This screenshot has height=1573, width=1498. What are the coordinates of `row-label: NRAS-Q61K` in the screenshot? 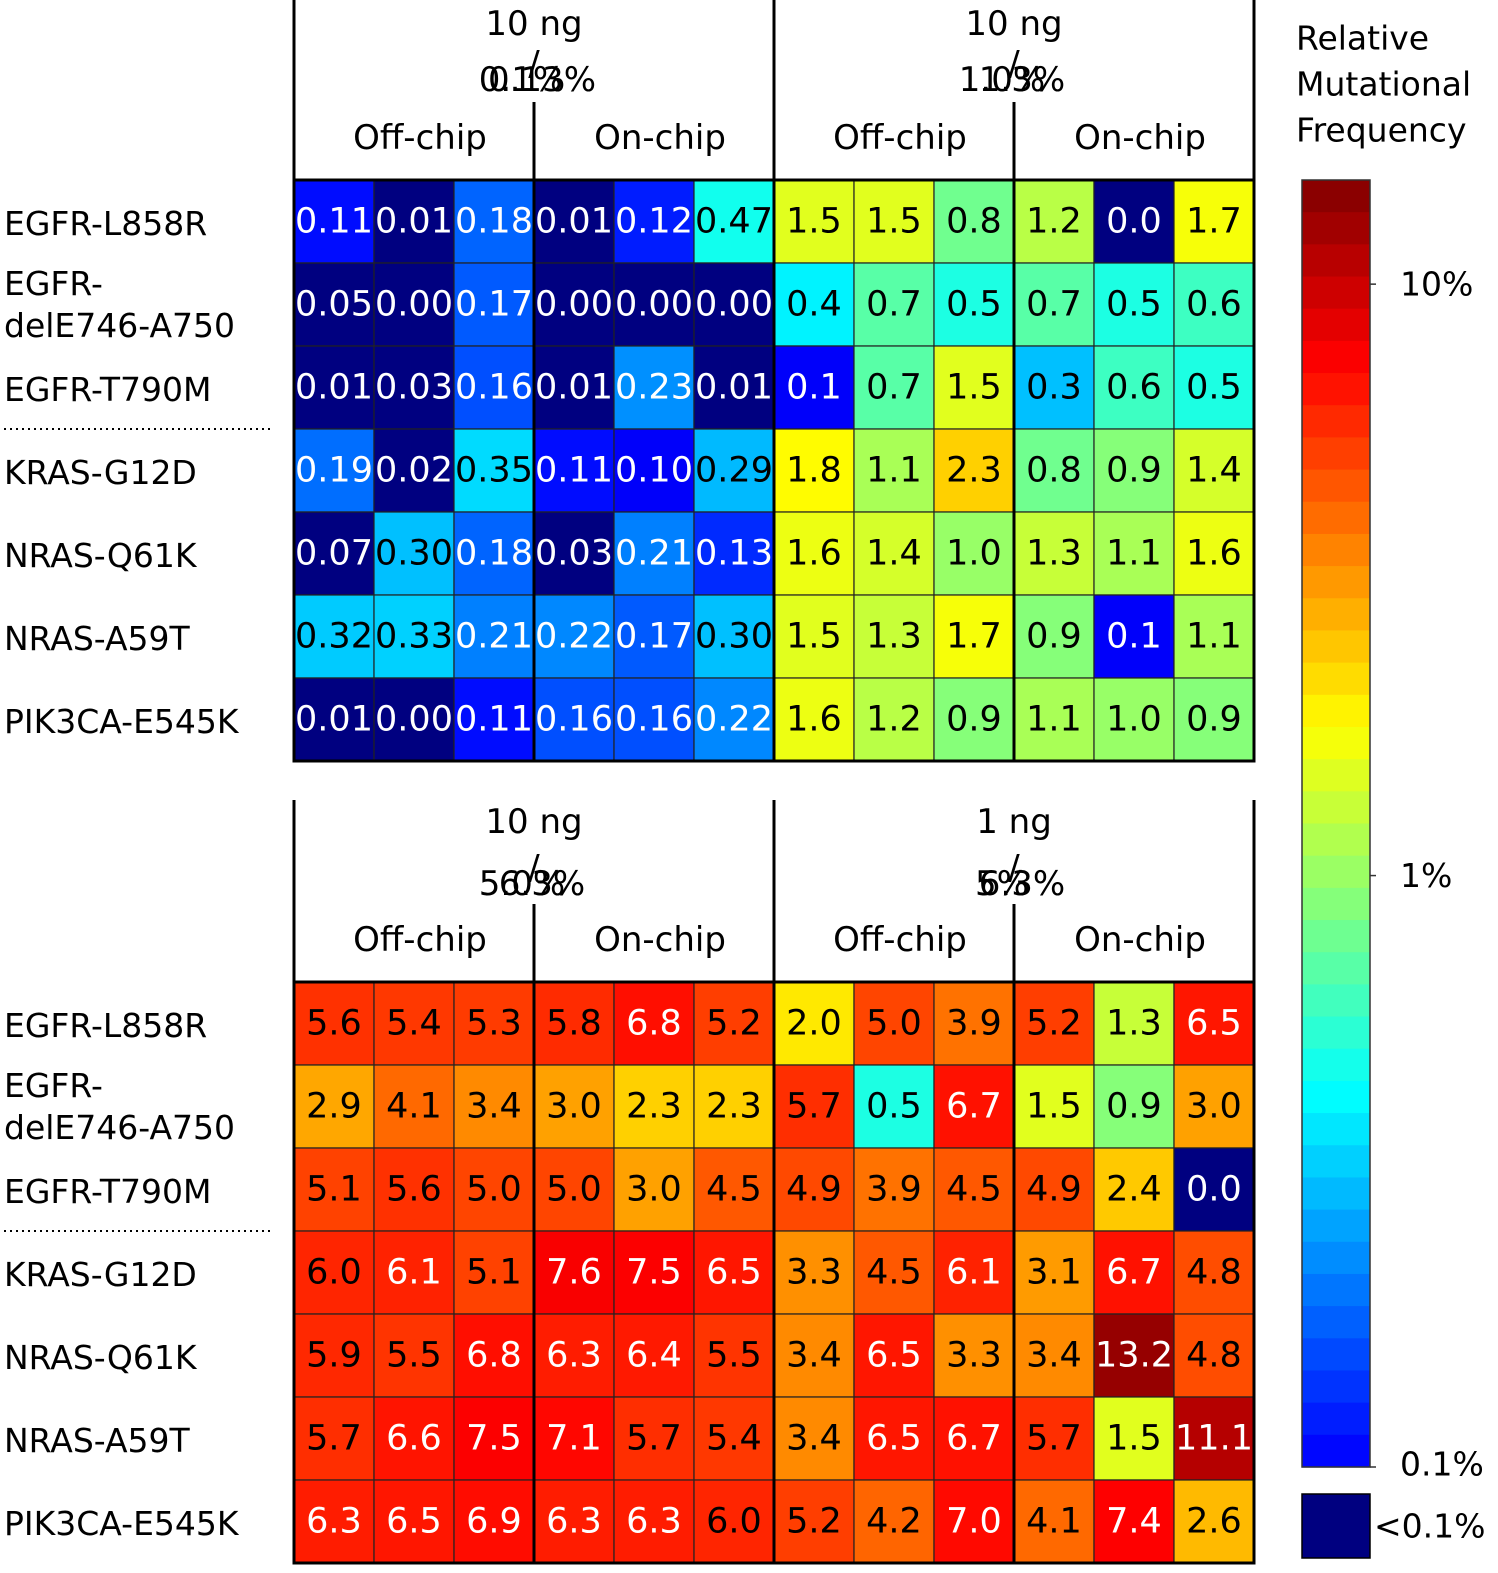 It's located at (101, 1357).